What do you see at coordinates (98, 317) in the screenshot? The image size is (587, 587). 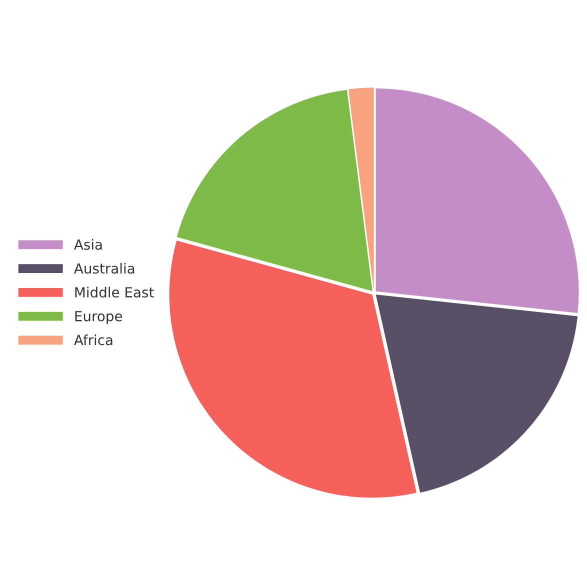 I see `legend-label: Europe` at bounding box center [98, 317].